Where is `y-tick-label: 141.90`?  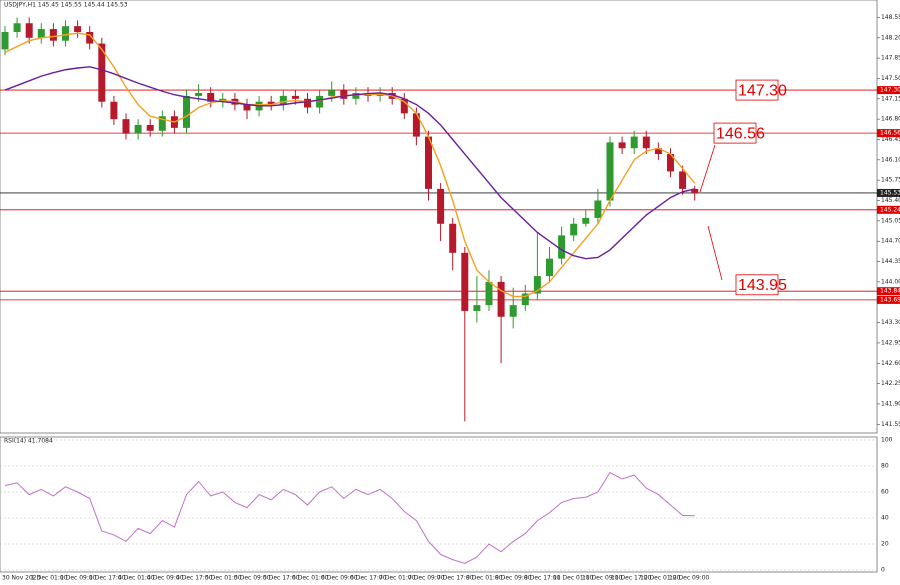 y-tick-label: 141.90 is located at coordinates (890, 403).